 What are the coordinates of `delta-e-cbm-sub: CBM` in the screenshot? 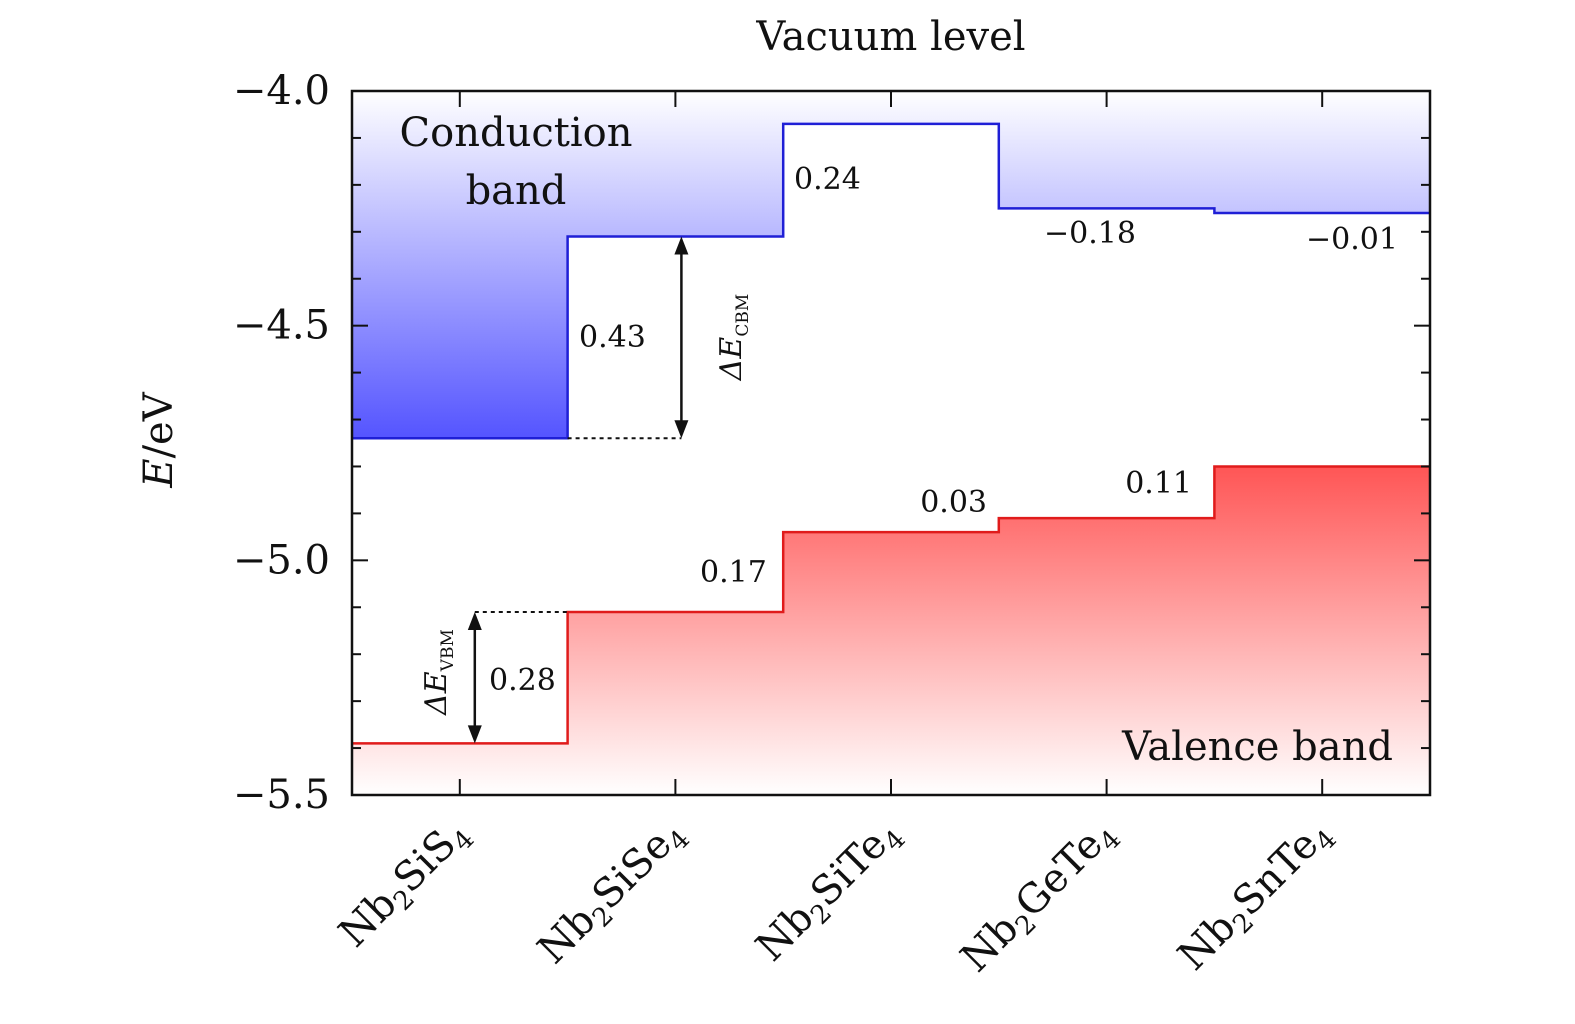 It's located at (743, 315).